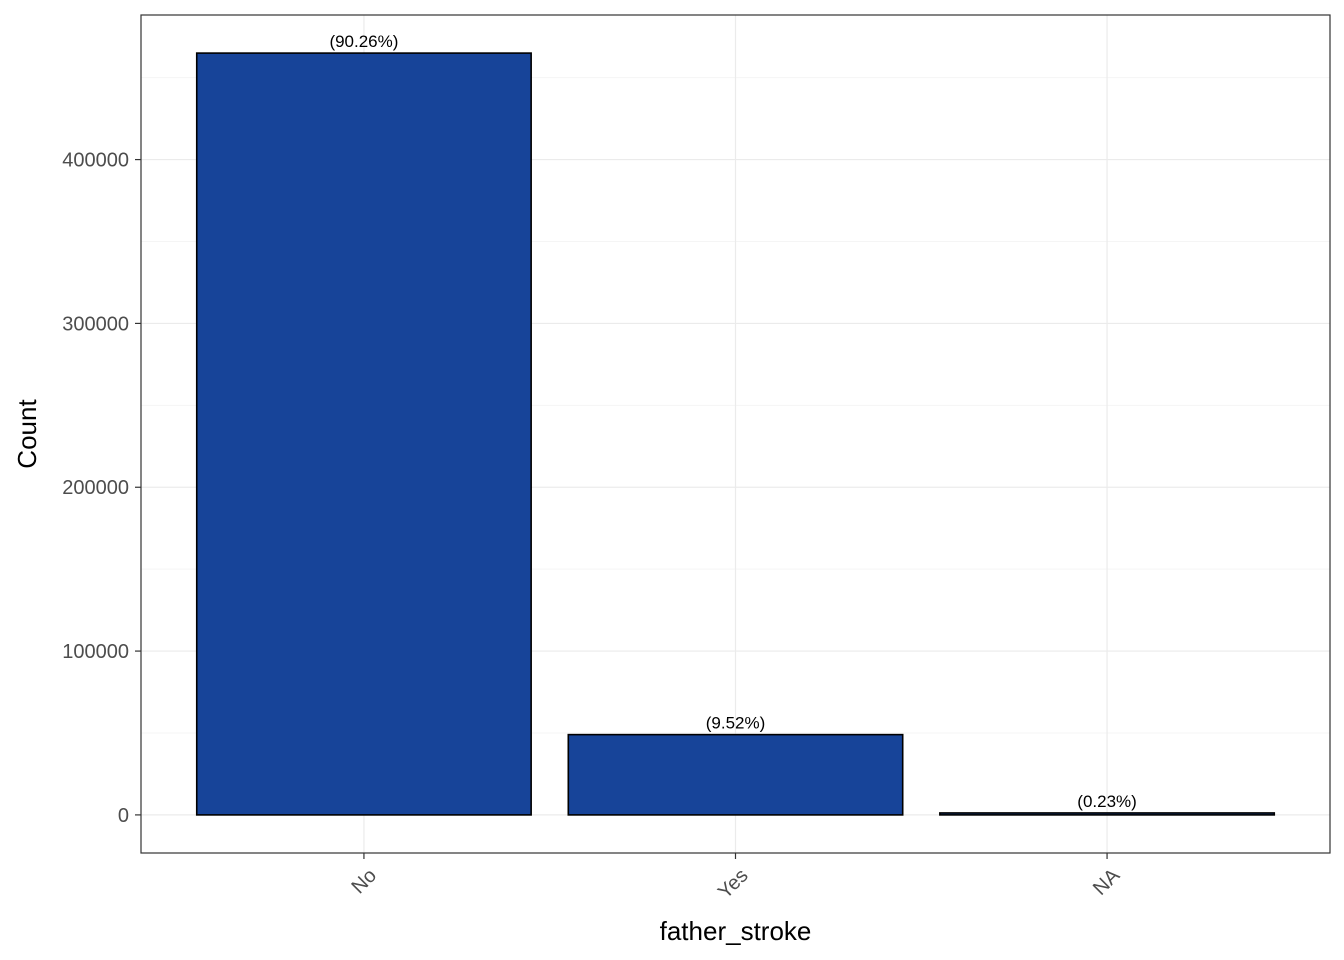 The height and width of the screenshot is (960, 1344). What do you see at coordinates (735, 774) in the screenshot?
I see `bar-yes` at bounding box center [735, 774].